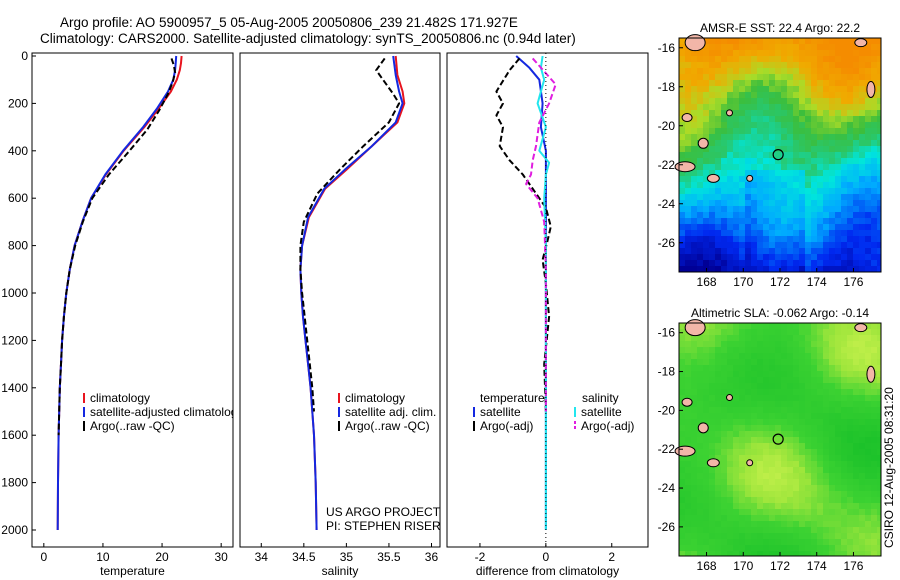  I want to click on island-shape, so click(729, 398).